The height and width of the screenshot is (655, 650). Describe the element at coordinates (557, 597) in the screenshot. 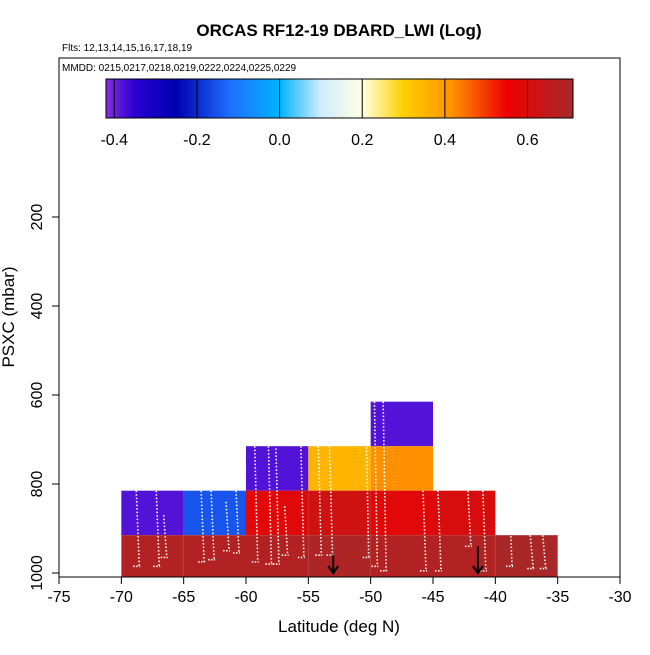

I see `x-tick-label: -35` at that location.